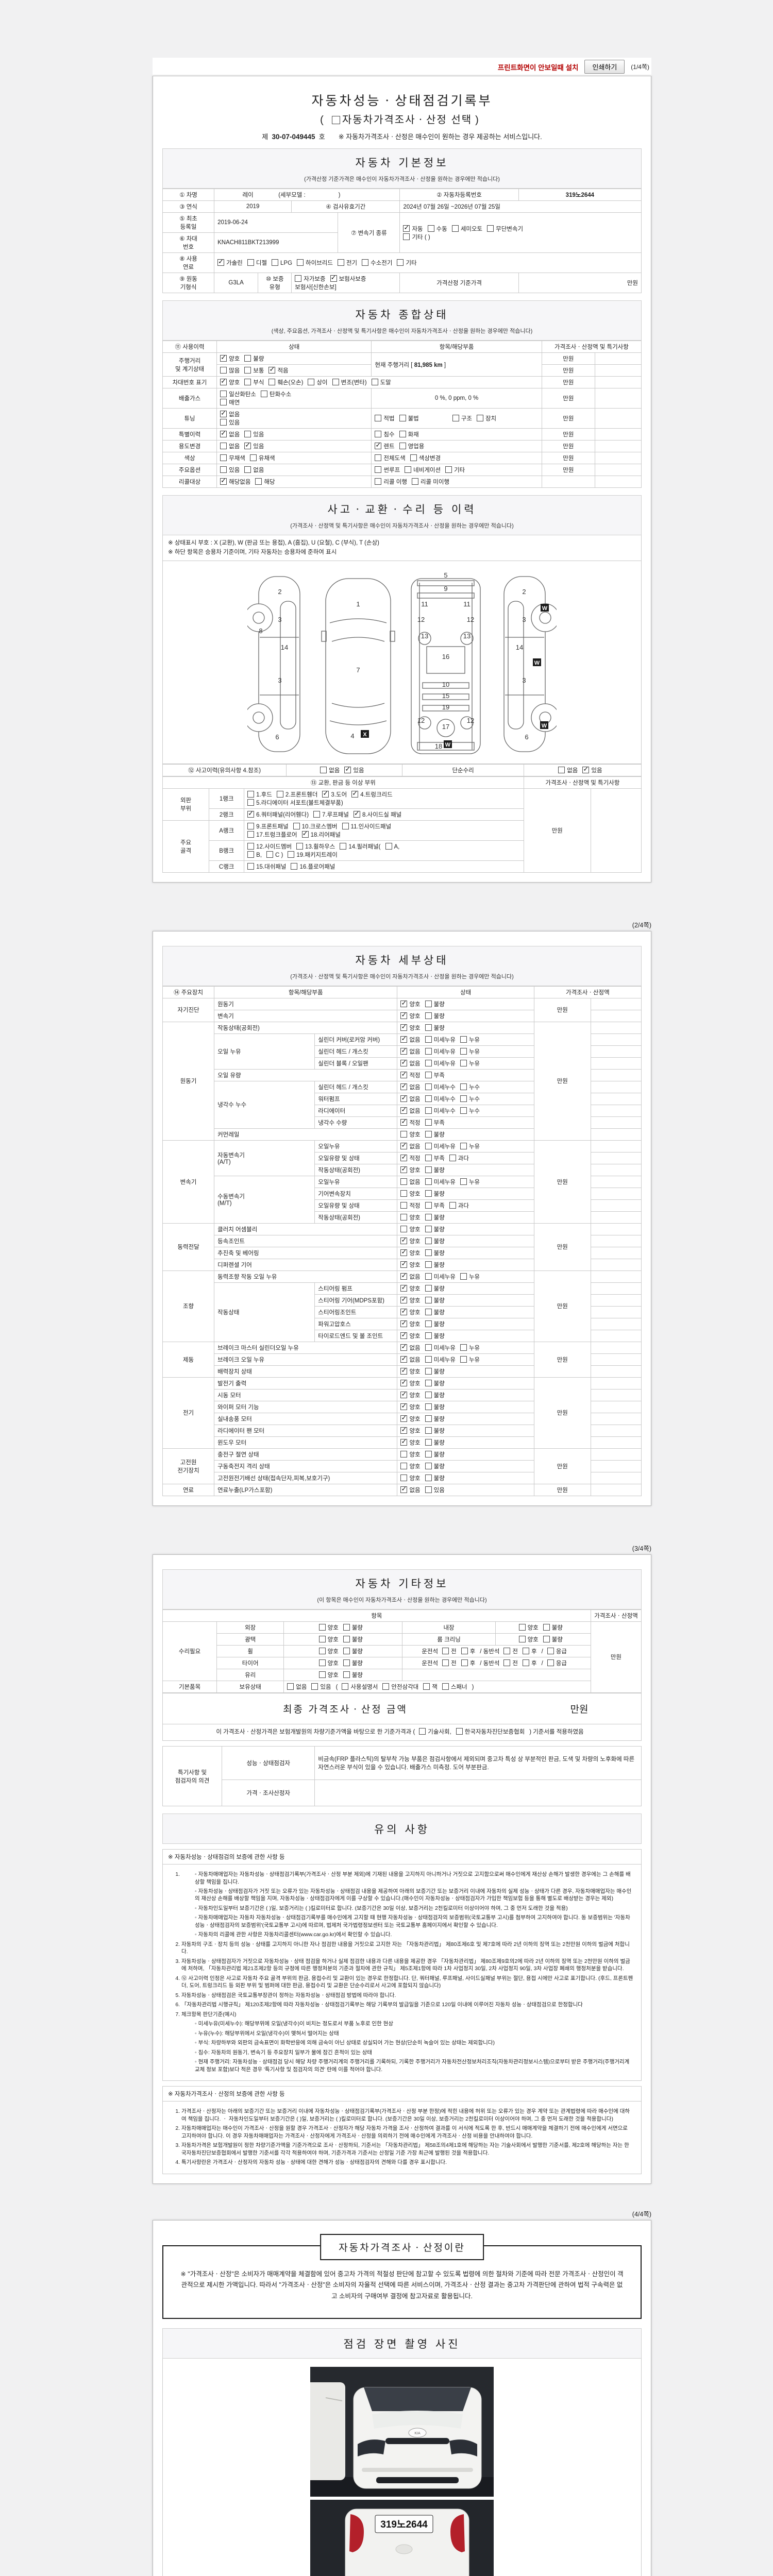 This screenshot has width=773, height=2576. What do you see at coordinates (423, 470) in the screenshot?
I see `checkbox-option: 네비게이션` at bounding box center [423, 470].